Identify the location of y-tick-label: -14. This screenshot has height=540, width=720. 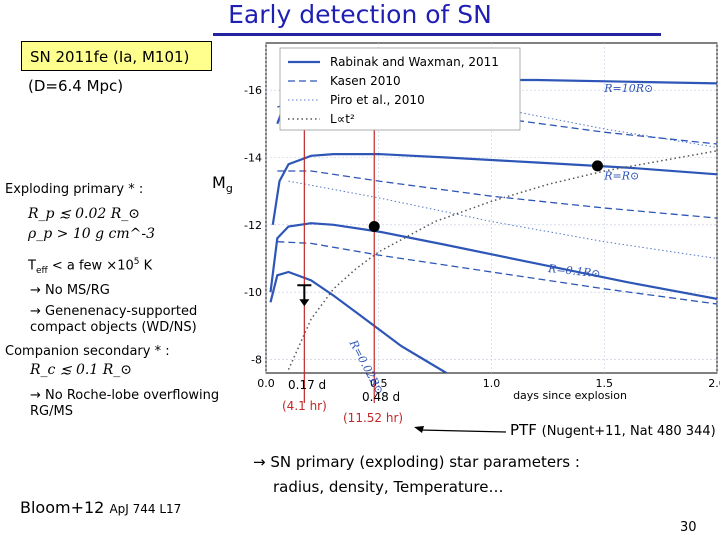
(253, 157).